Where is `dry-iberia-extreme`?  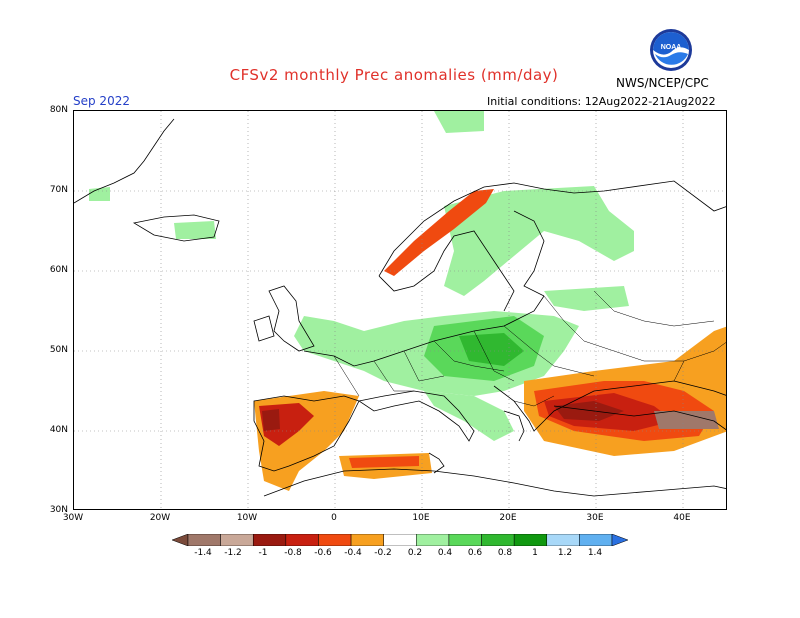 dry-iberia-extreme is located at coordinates (271, 420).